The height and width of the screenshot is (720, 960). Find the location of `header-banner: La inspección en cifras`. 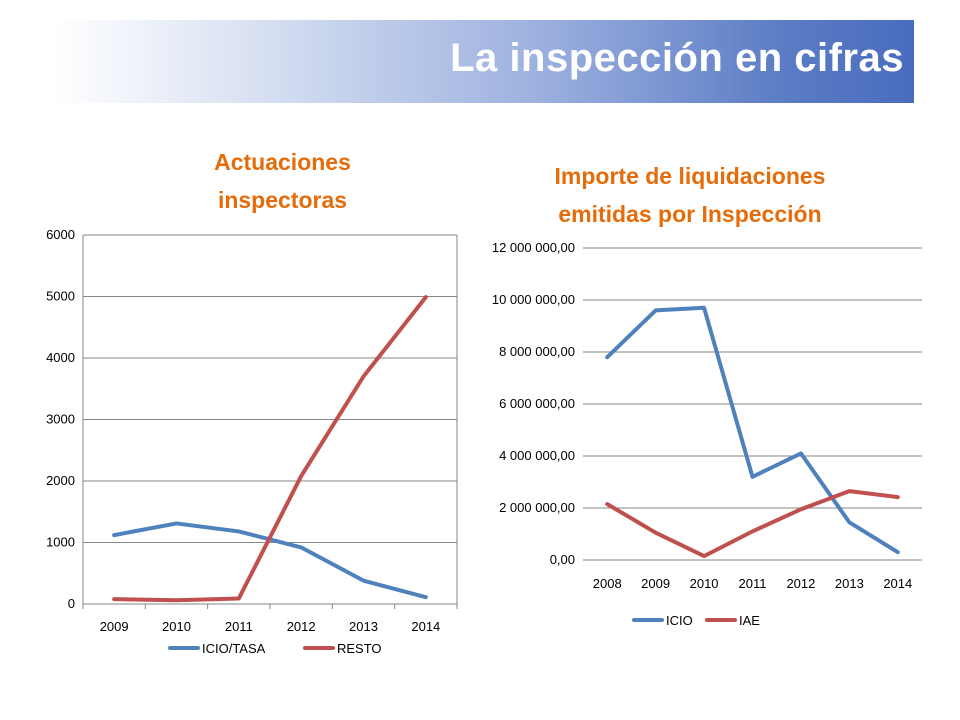

header-banner: La inspección en cifras is located at coordinates (483, 61).